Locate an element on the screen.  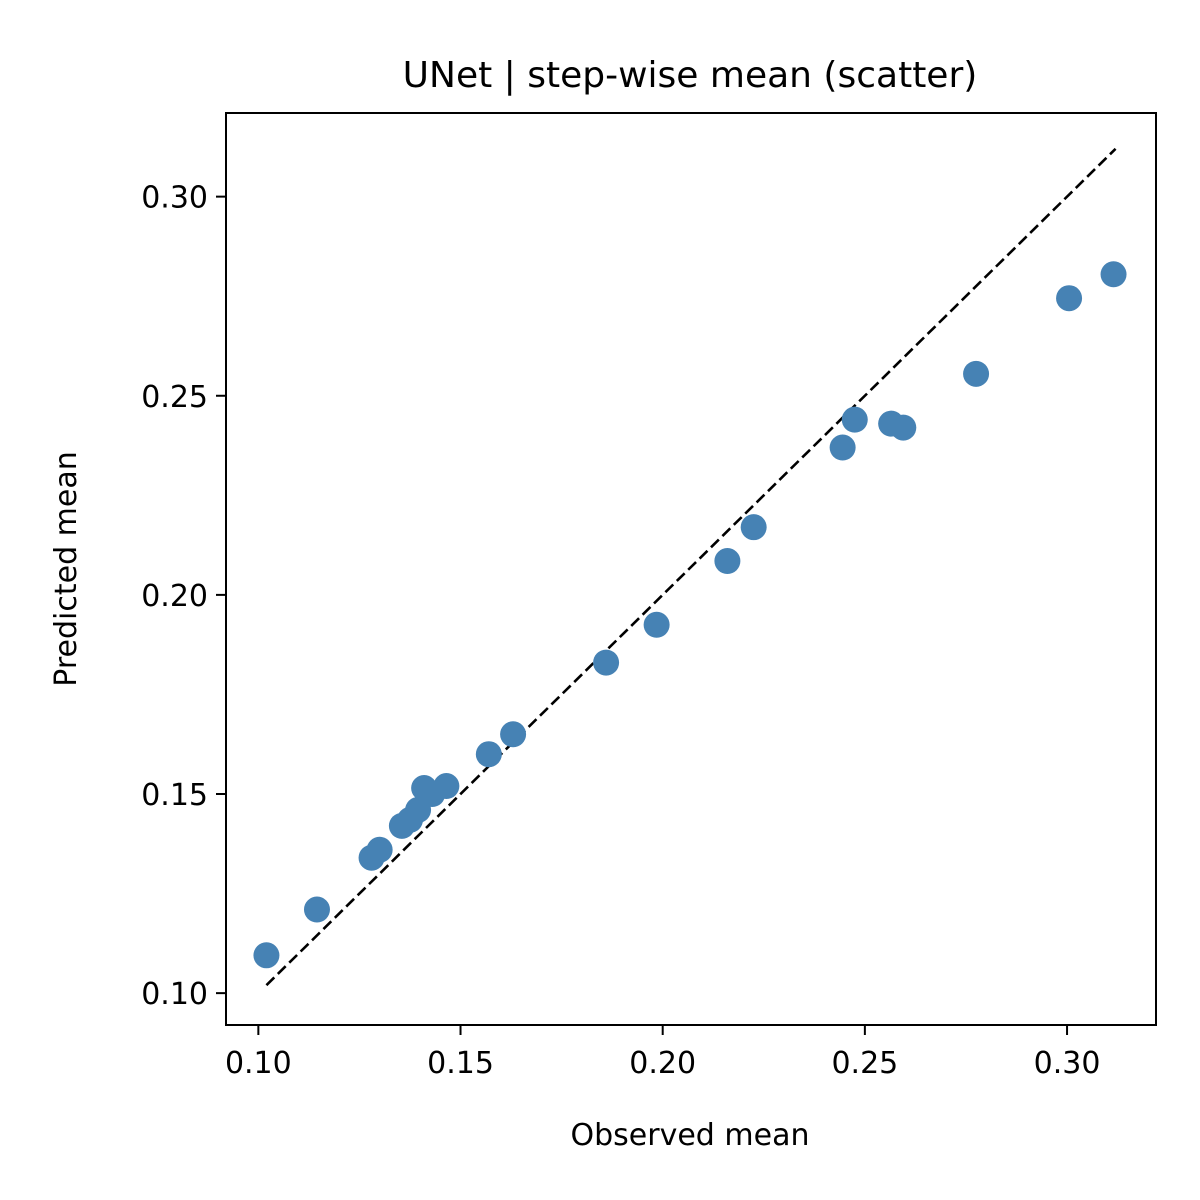
x-tick-label-2: 0.20 is located at coordinates (662, 1063).